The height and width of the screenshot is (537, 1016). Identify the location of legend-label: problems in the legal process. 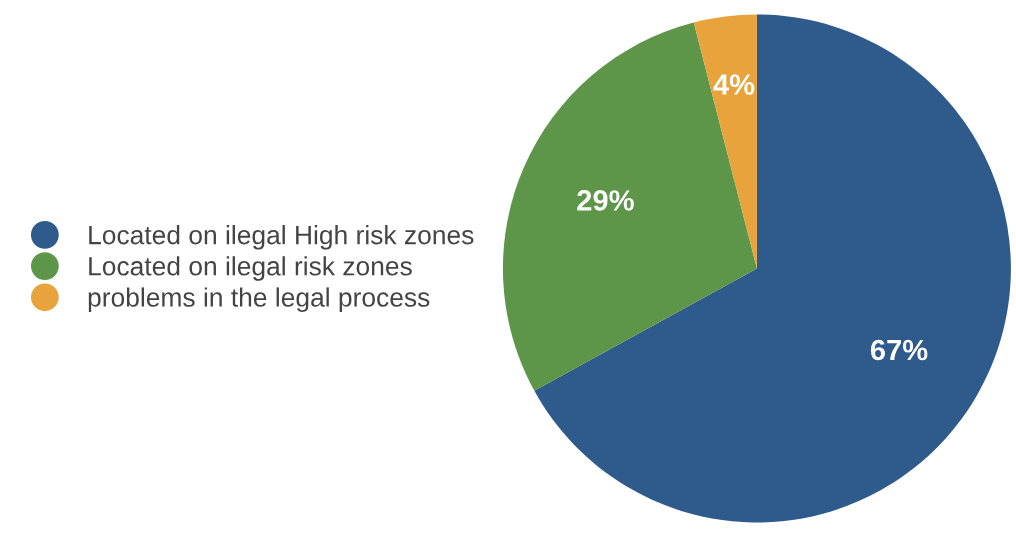
(259, 299).